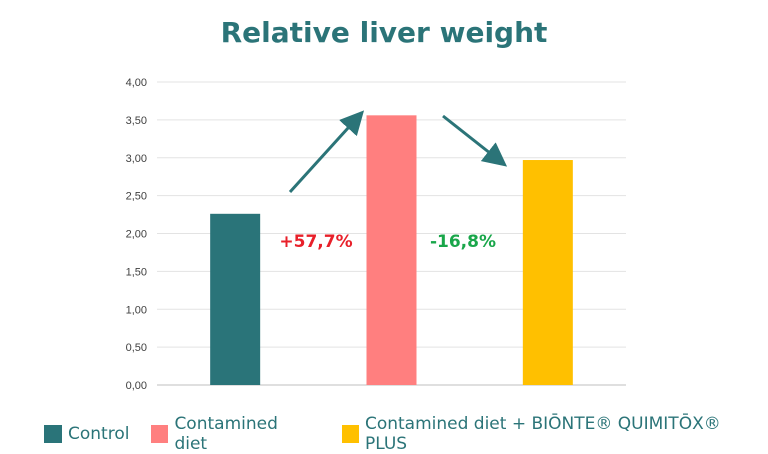 Image resolution: width=768 pixels, height=454 pixels. Describe the element at coordinates (384, 32) in the screenshot. I see `chart-title: Relative liver weight` at that location.